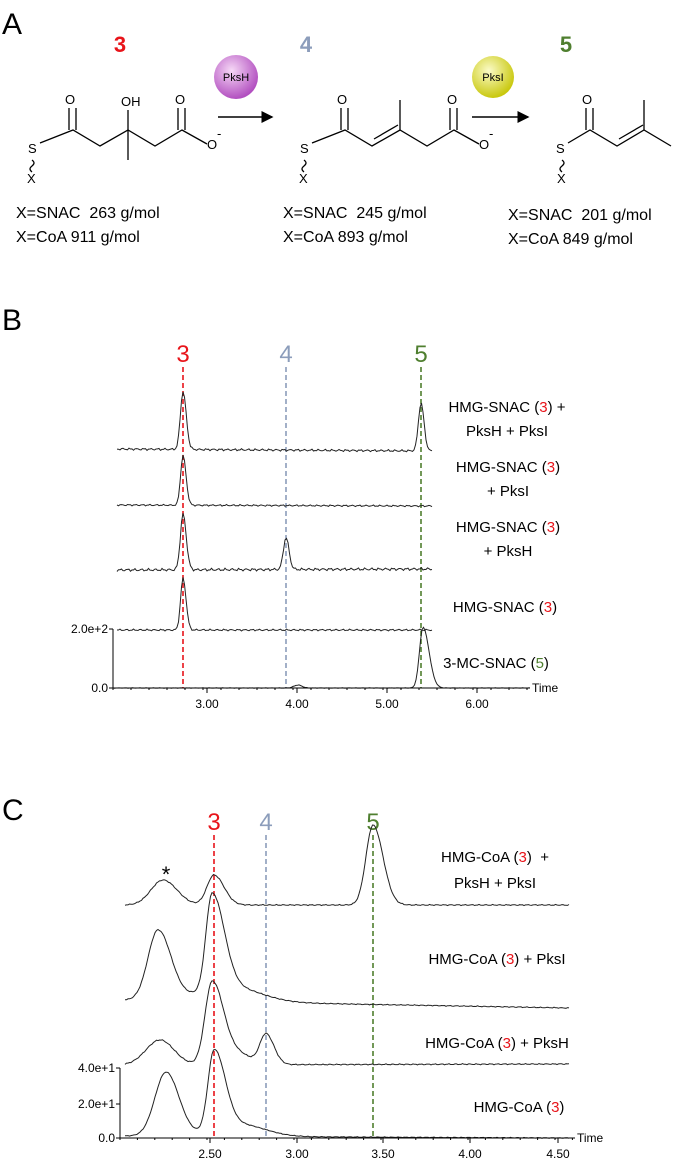  I want to click on atom: OH, so click(131, 101).